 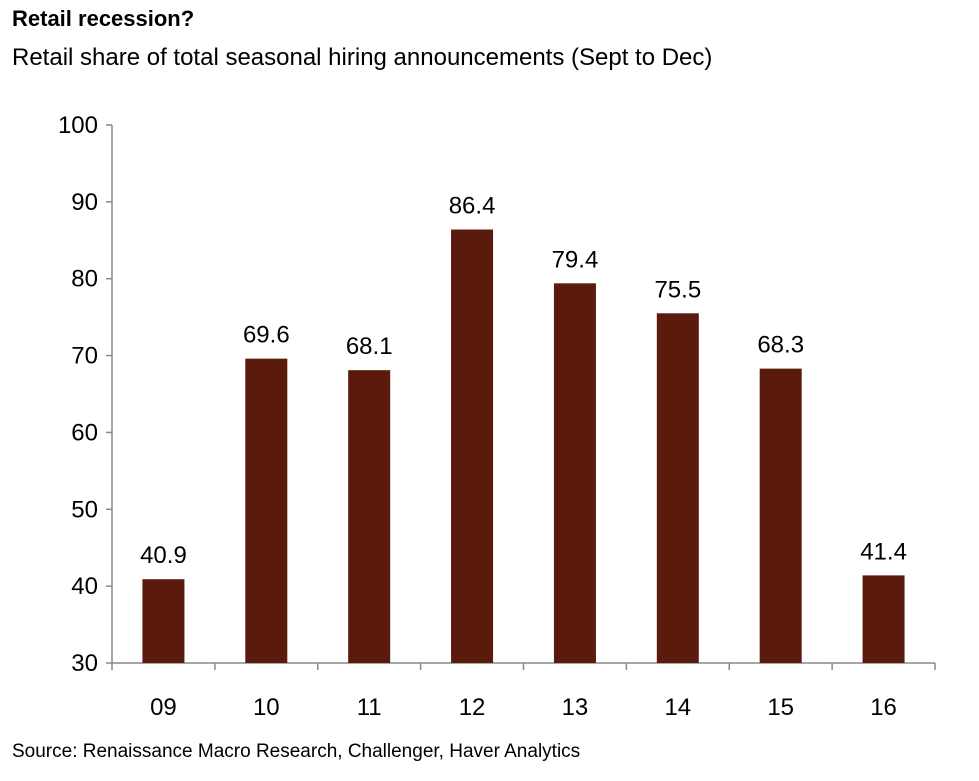 What do you see at coordinates (369, 707) in the screenshot?
I see `x-tick-label: 11` at bounding box center [369, 707].